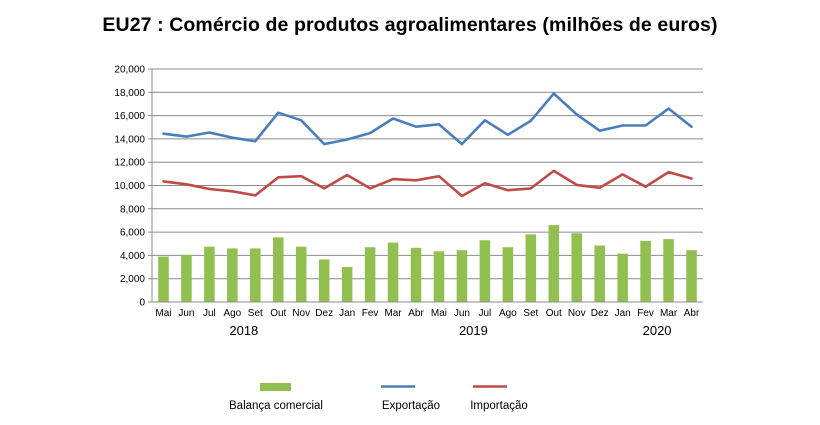 This screenshot has width=820, height=425. Describe the element at coordinates (450, 330) in the screenshot. I see `year-labels: 2018 2019 2020` at that location.